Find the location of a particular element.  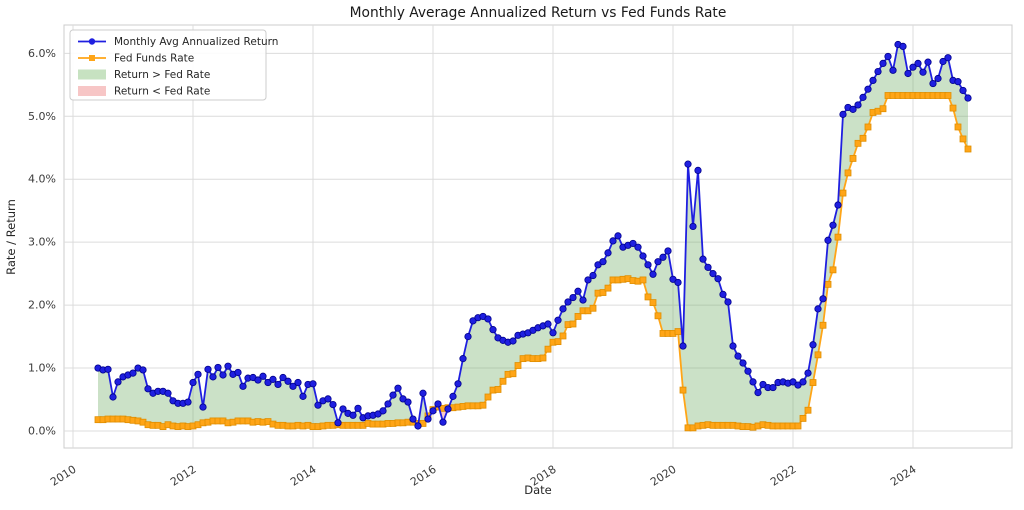

legend-item-label: Return > Fed Rate is located at coordinates (162, 75).